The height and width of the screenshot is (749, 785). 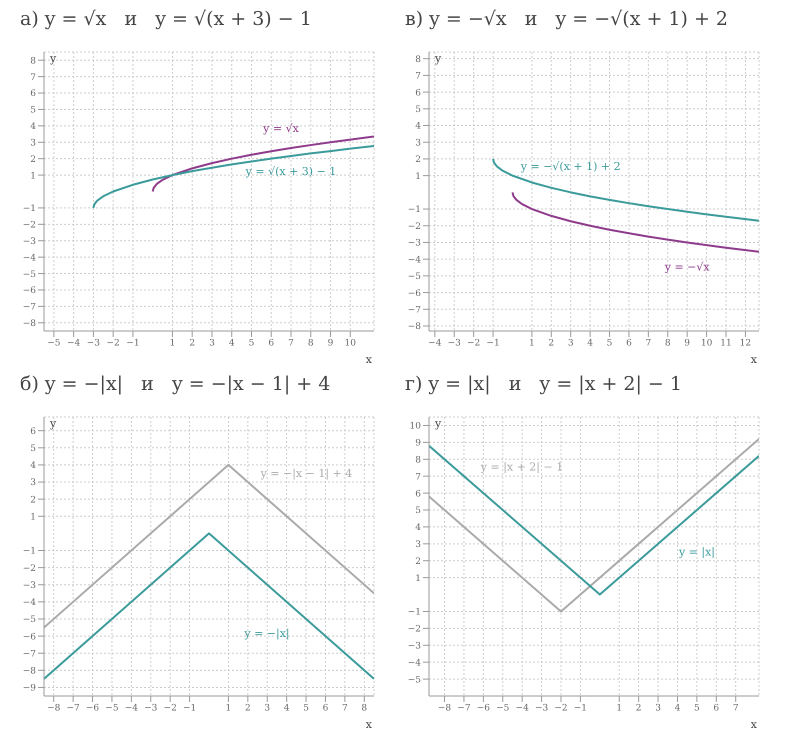 I want to click on series-label: y = √x, so click(x=281, y=128).